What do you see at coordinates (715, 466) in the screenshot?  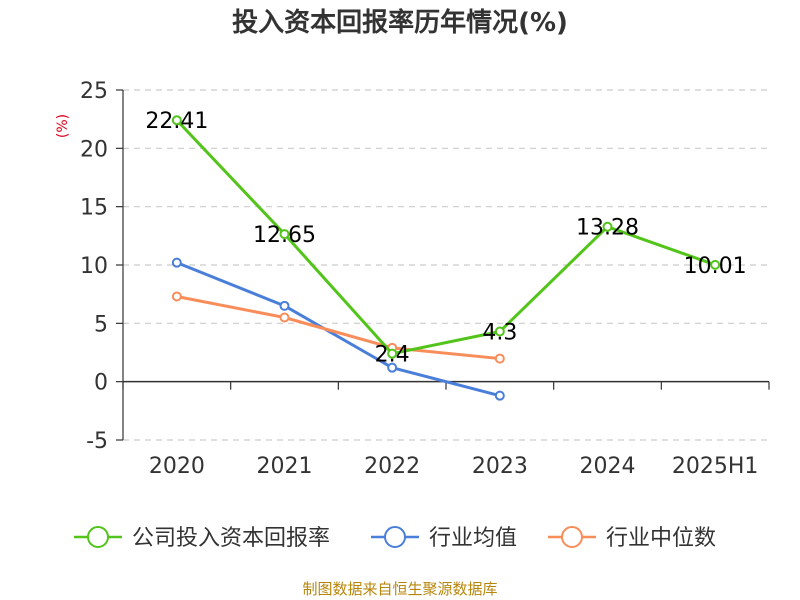 I see `x-tick-label: 2025H1` at bounding box center [715, 466].